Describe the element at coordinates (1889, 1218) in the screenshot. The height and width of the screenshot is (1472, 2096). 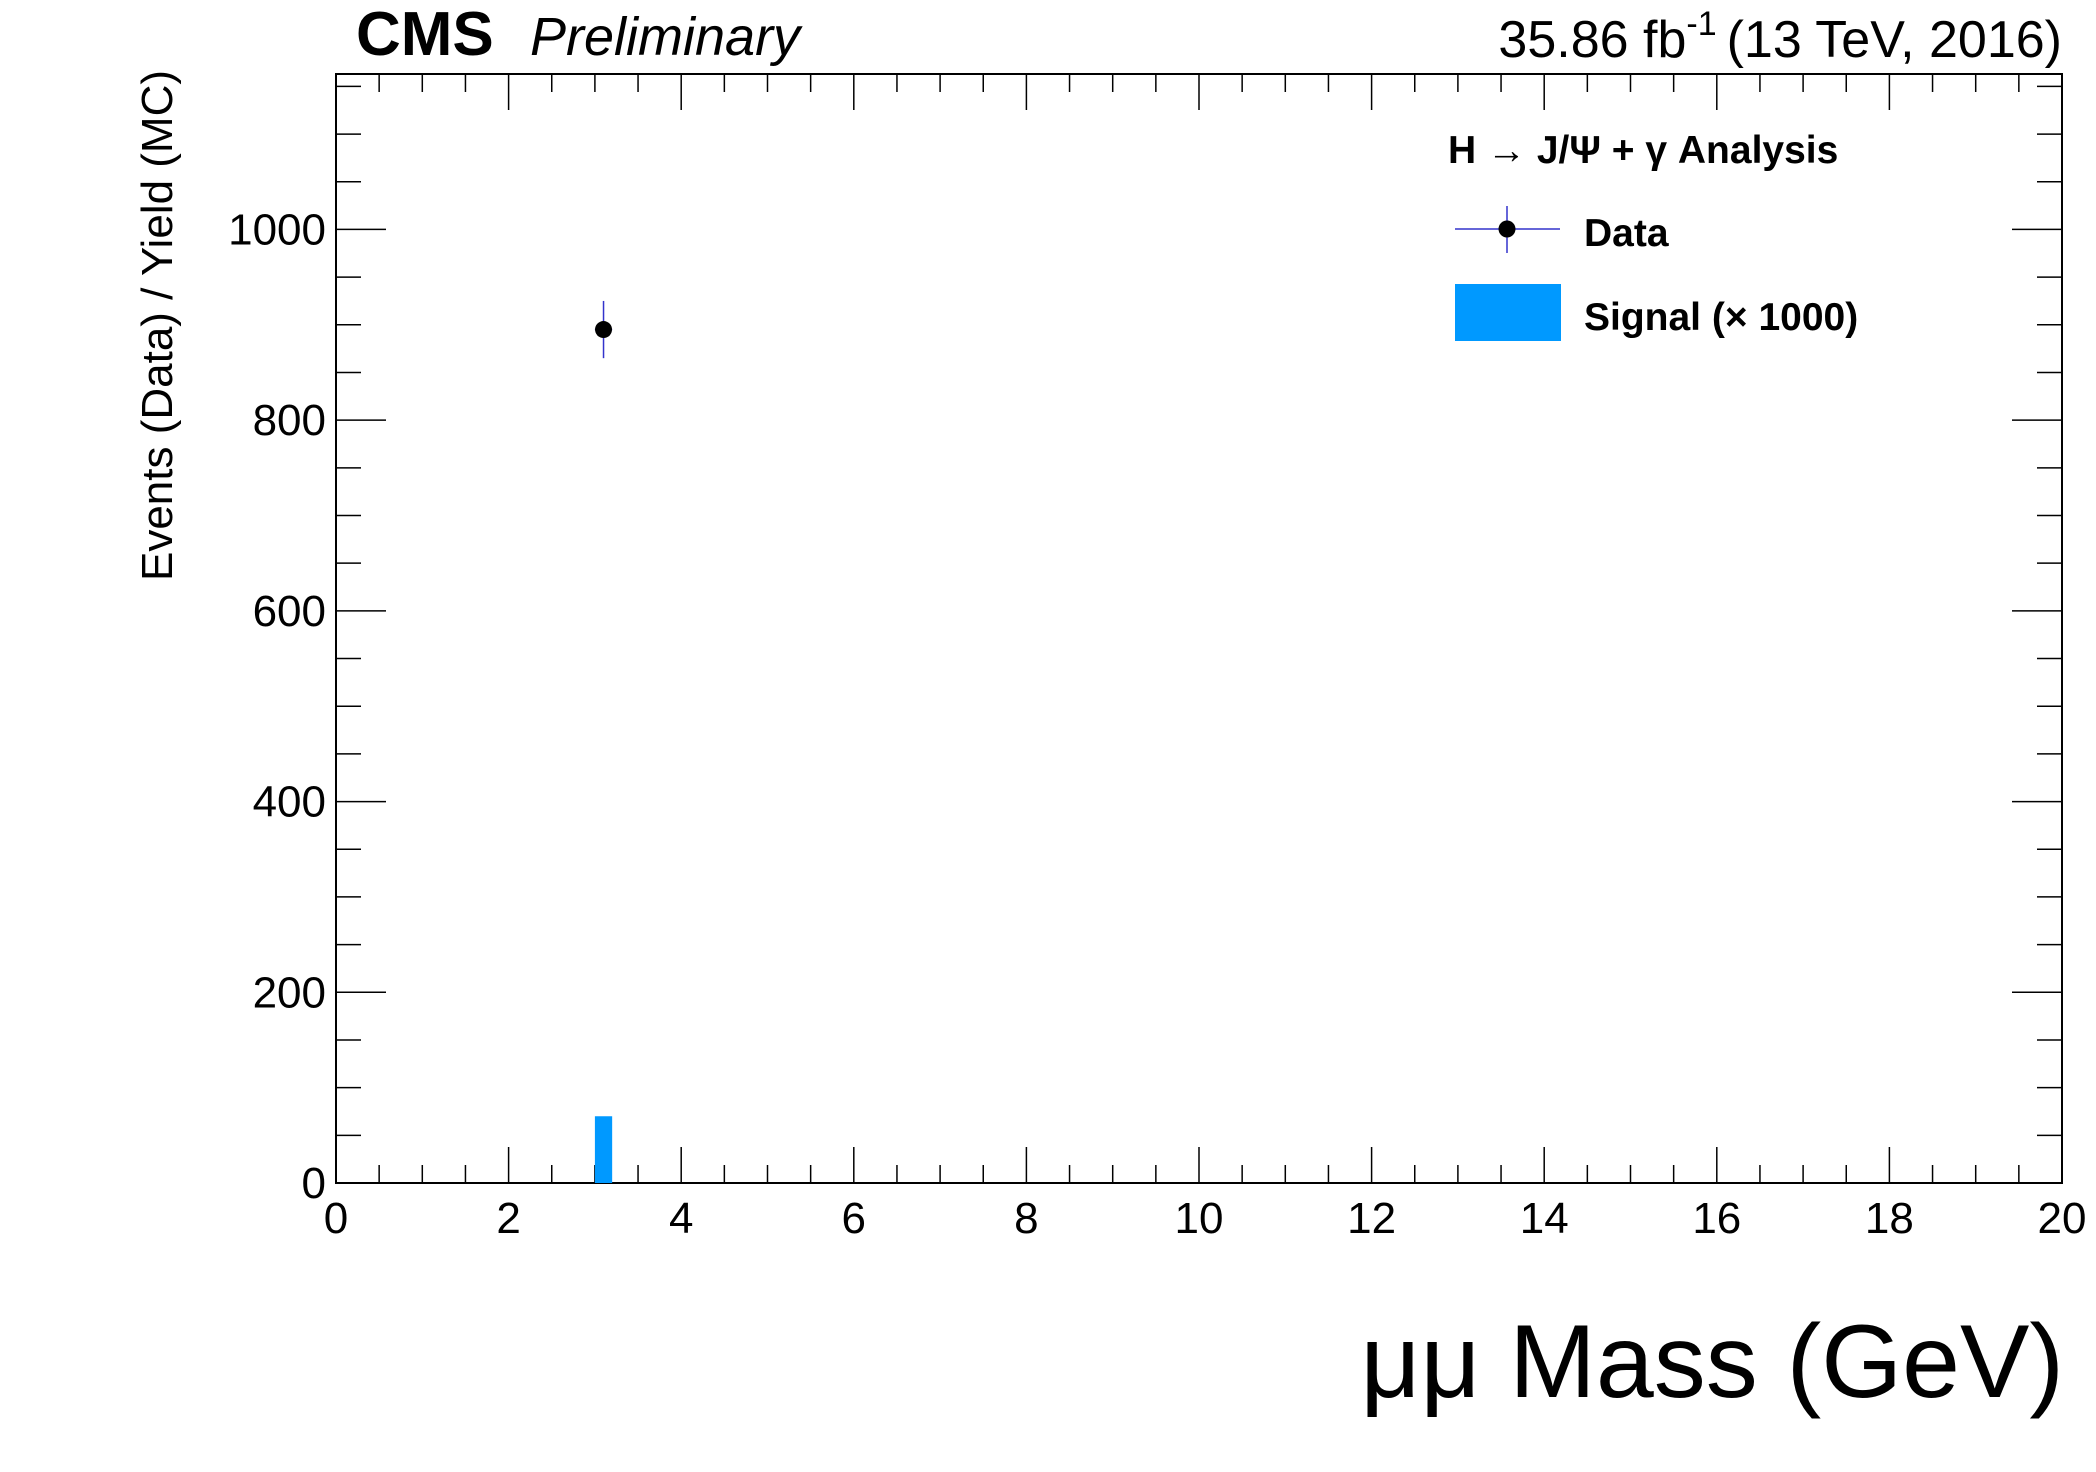
I see `x-tick-label: 18` at that location.